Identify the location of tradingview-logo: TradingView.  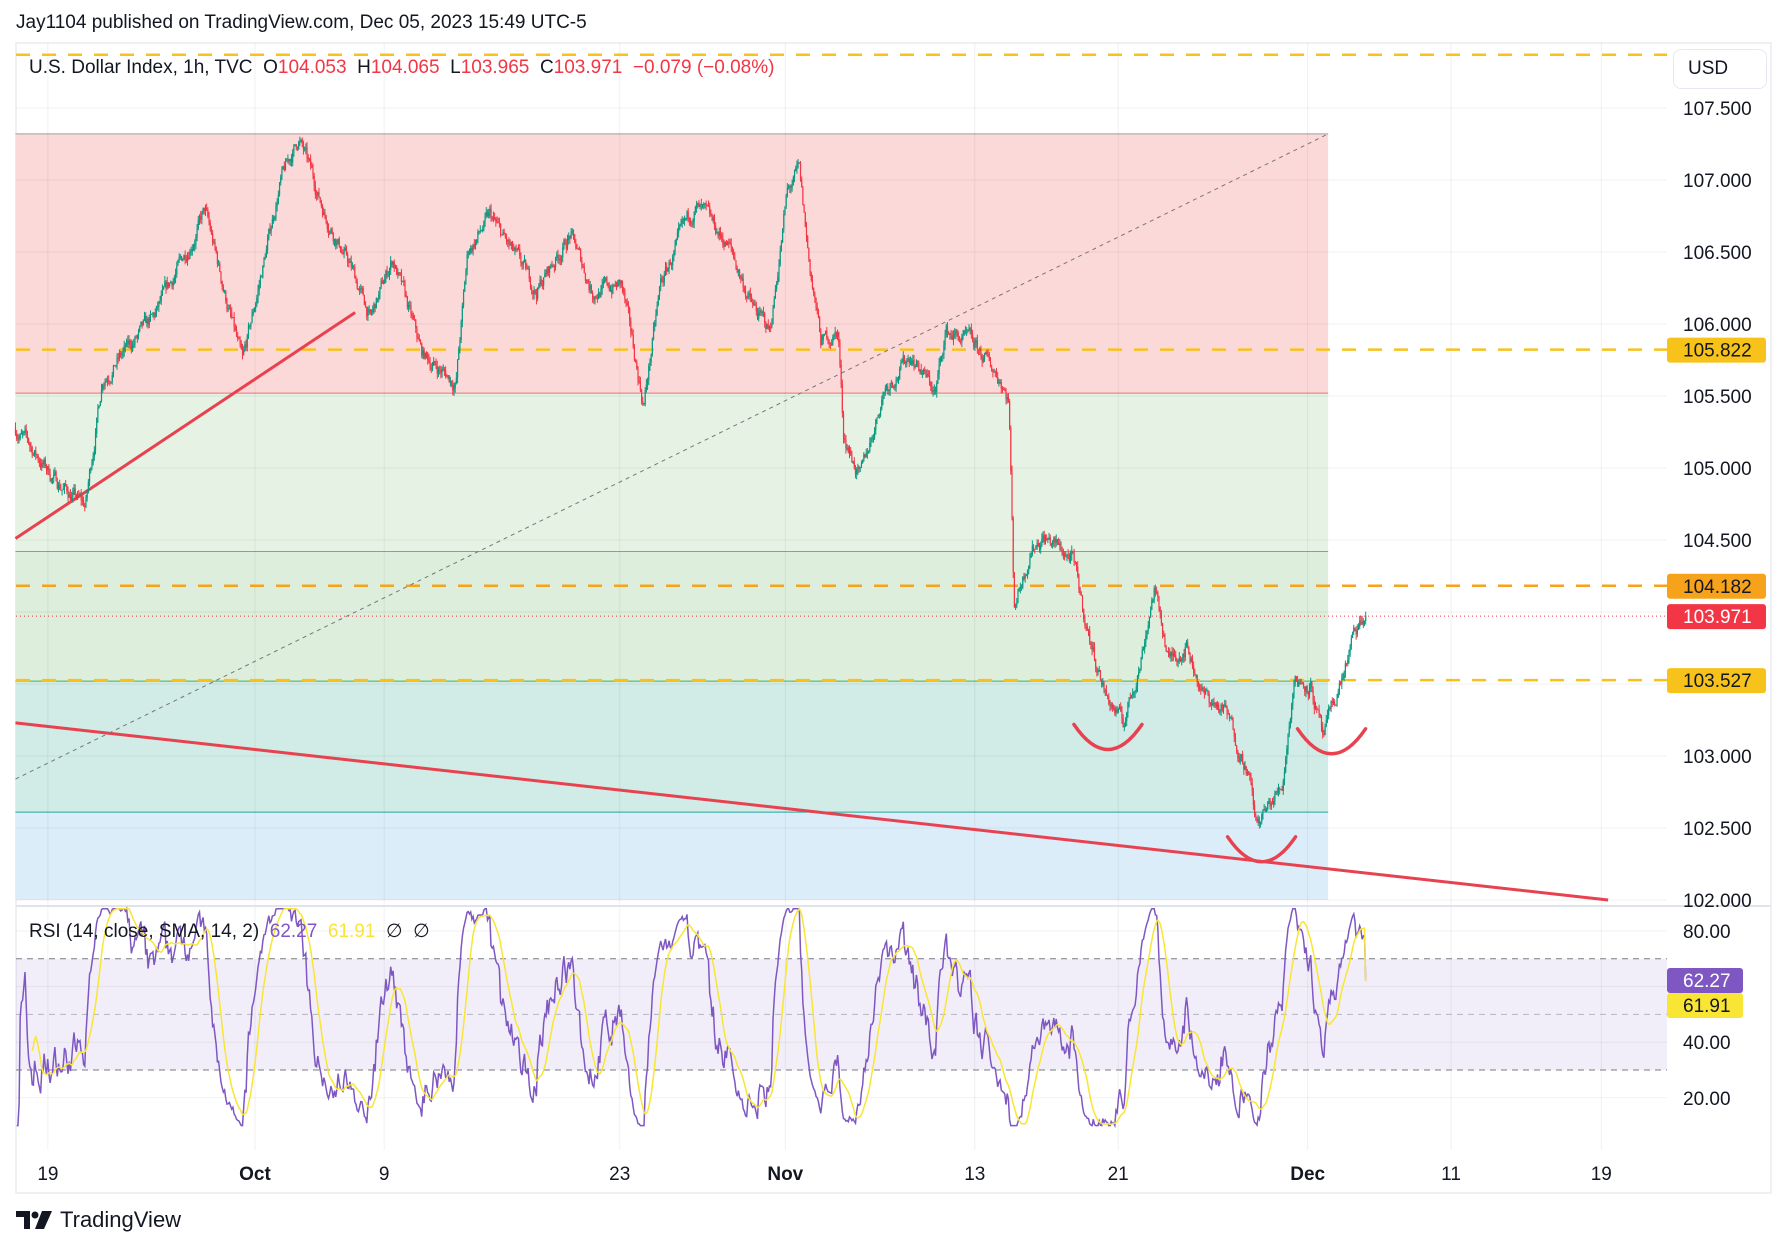
(98, 1220).